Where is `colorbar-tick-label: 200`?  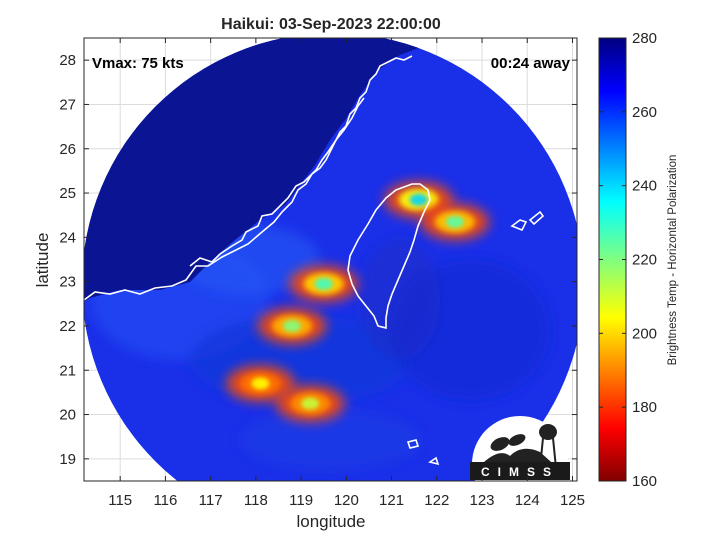 colorbar-tick-label: 200 is located at coordinates (644, 333).